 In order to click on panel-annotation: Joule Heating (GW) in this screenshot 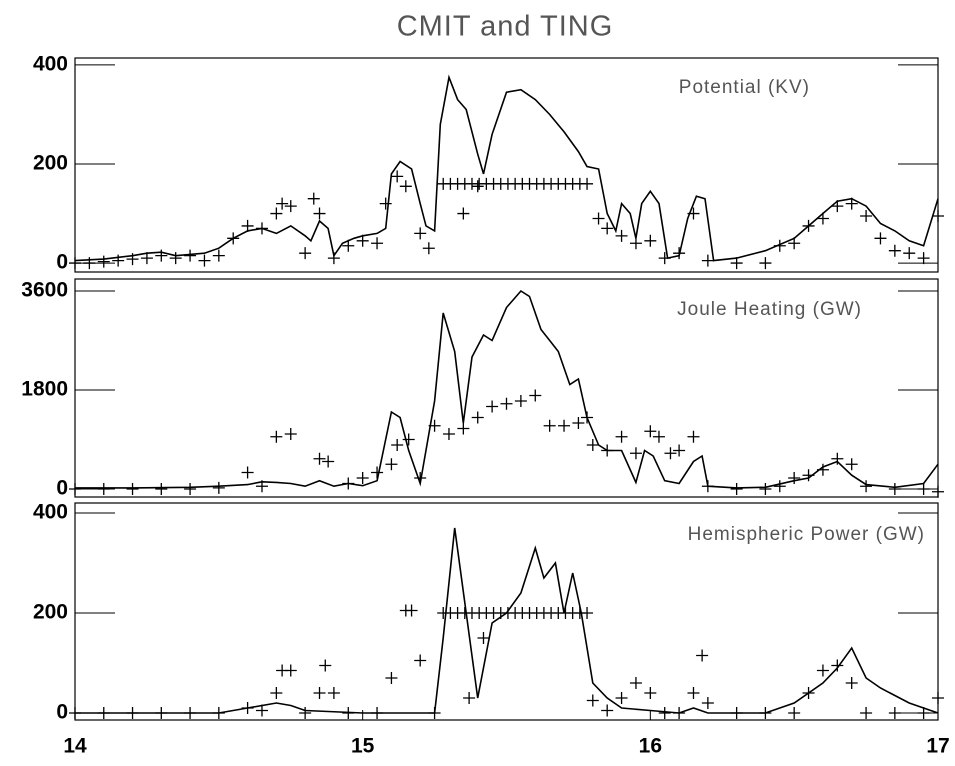, I will do `click(769, 309)`.